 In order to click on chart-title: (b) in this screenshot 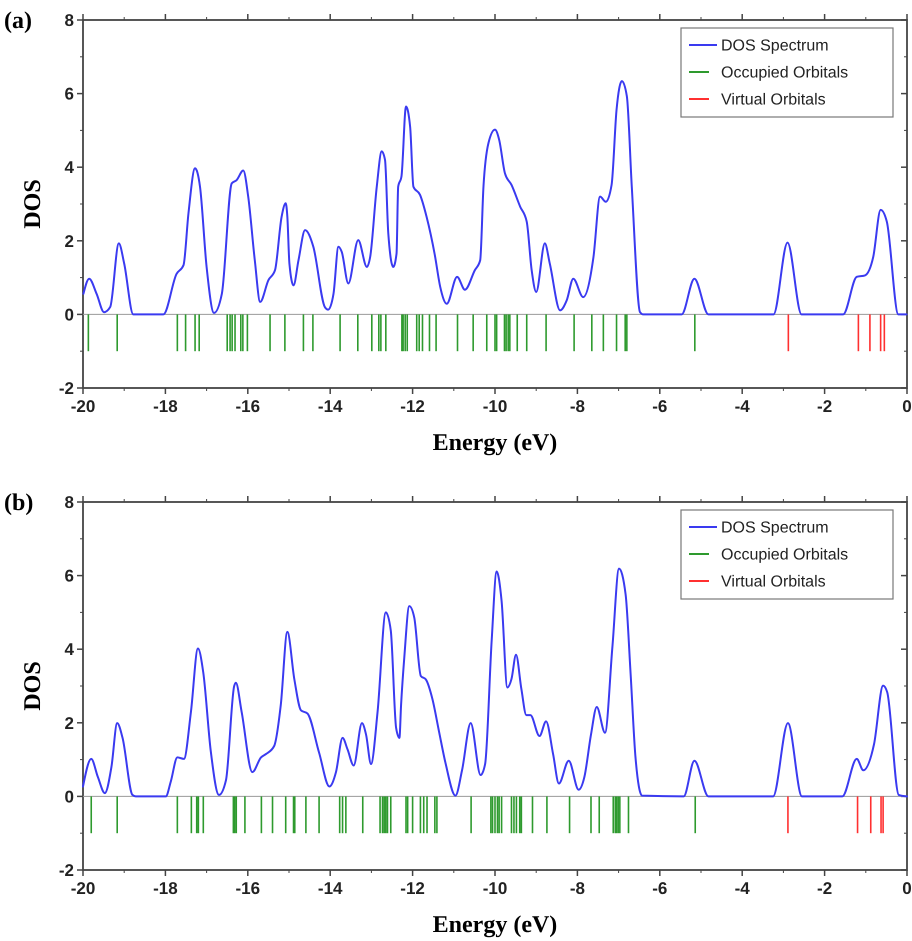, I will do `click(19, 503)`.